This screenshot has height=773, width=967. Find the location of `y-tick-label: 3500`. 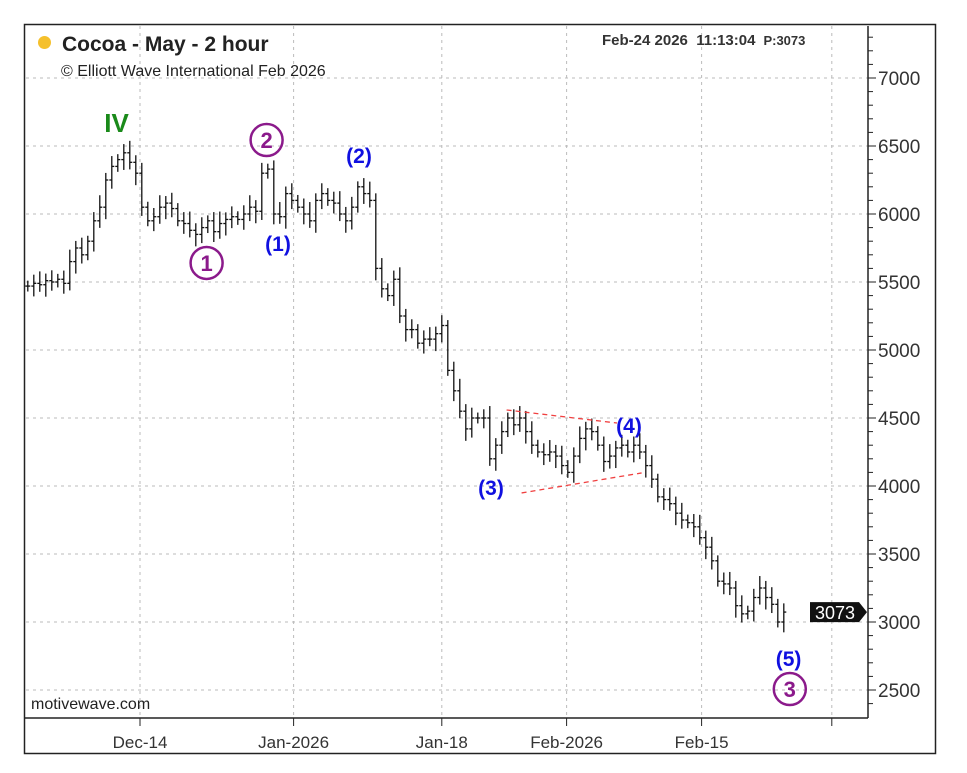

y-tick-label: 3500 is located at coordinates (899, 555).